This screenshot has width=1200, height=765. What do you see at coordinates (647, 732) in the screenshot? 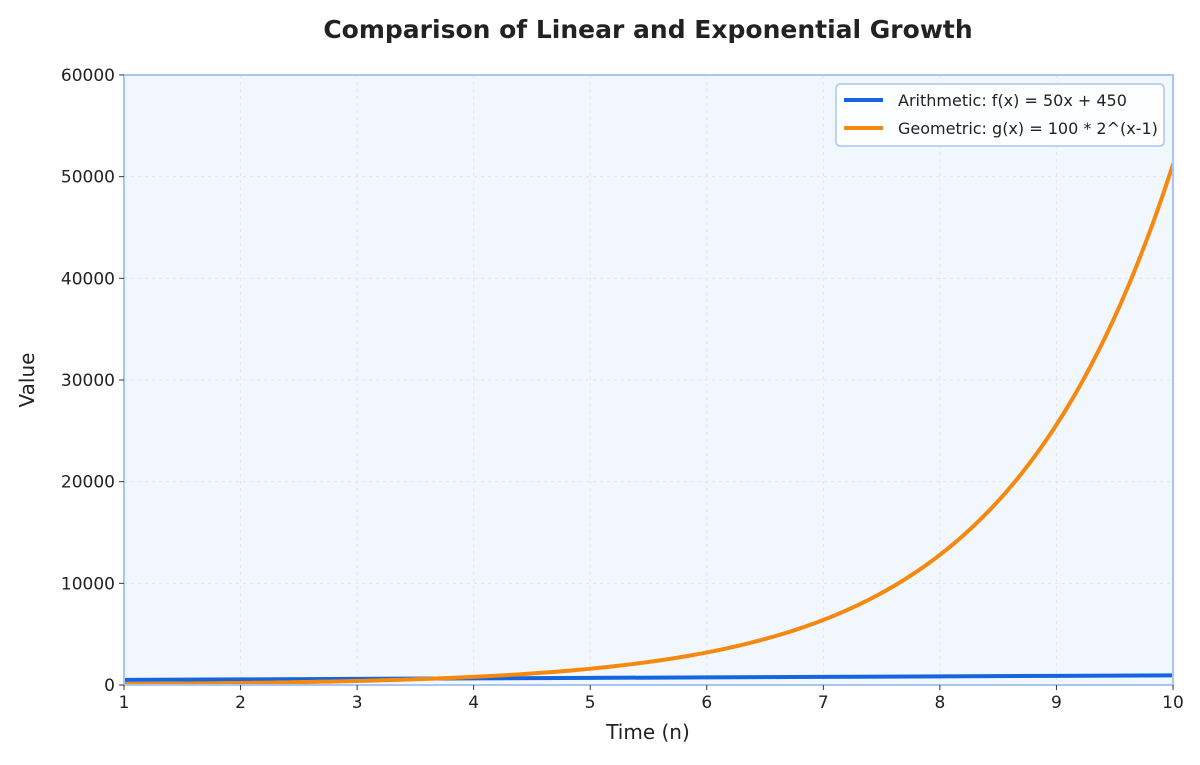
I see `x-axis-label: Time (n)` at bounding box center [647, 732].